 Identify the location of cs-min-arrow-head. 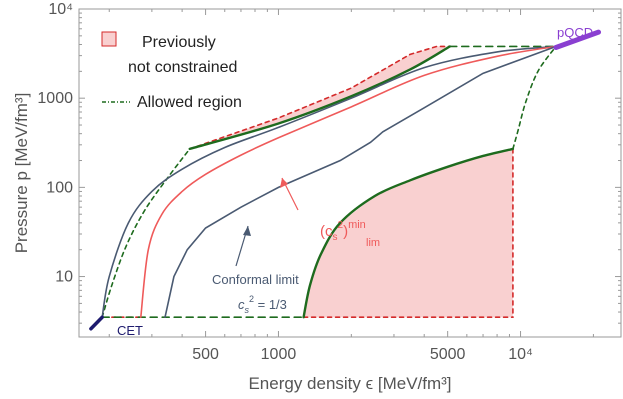
(284, 183).